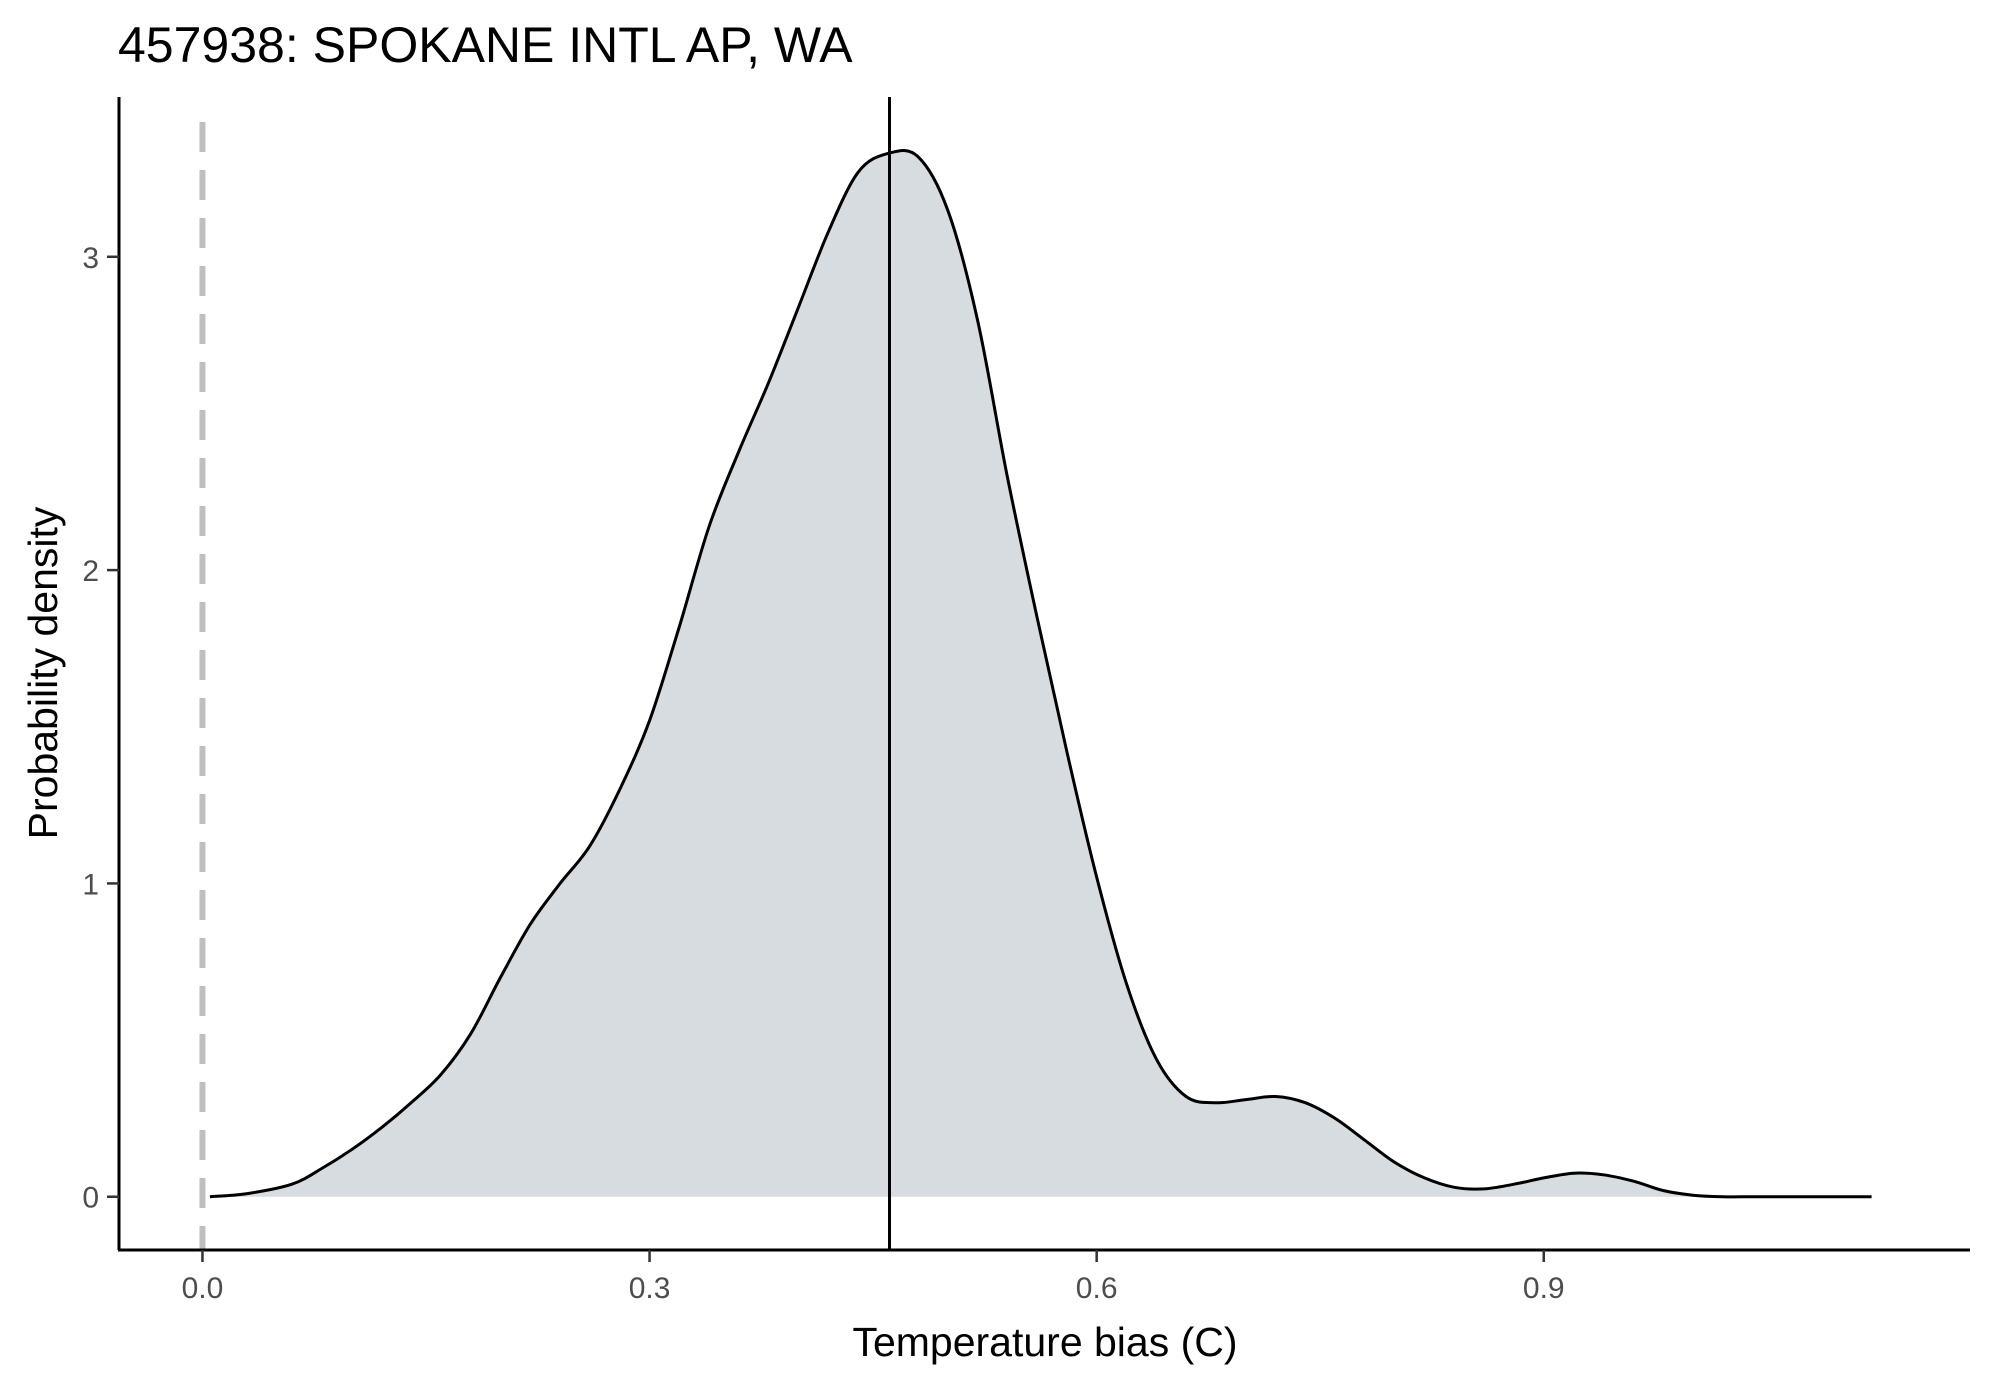 This screenshot has width=1990, height=1384. I want to click on x-axis-ticks: 0.0 0.3 0.6 0.9, so click(873, 1277).